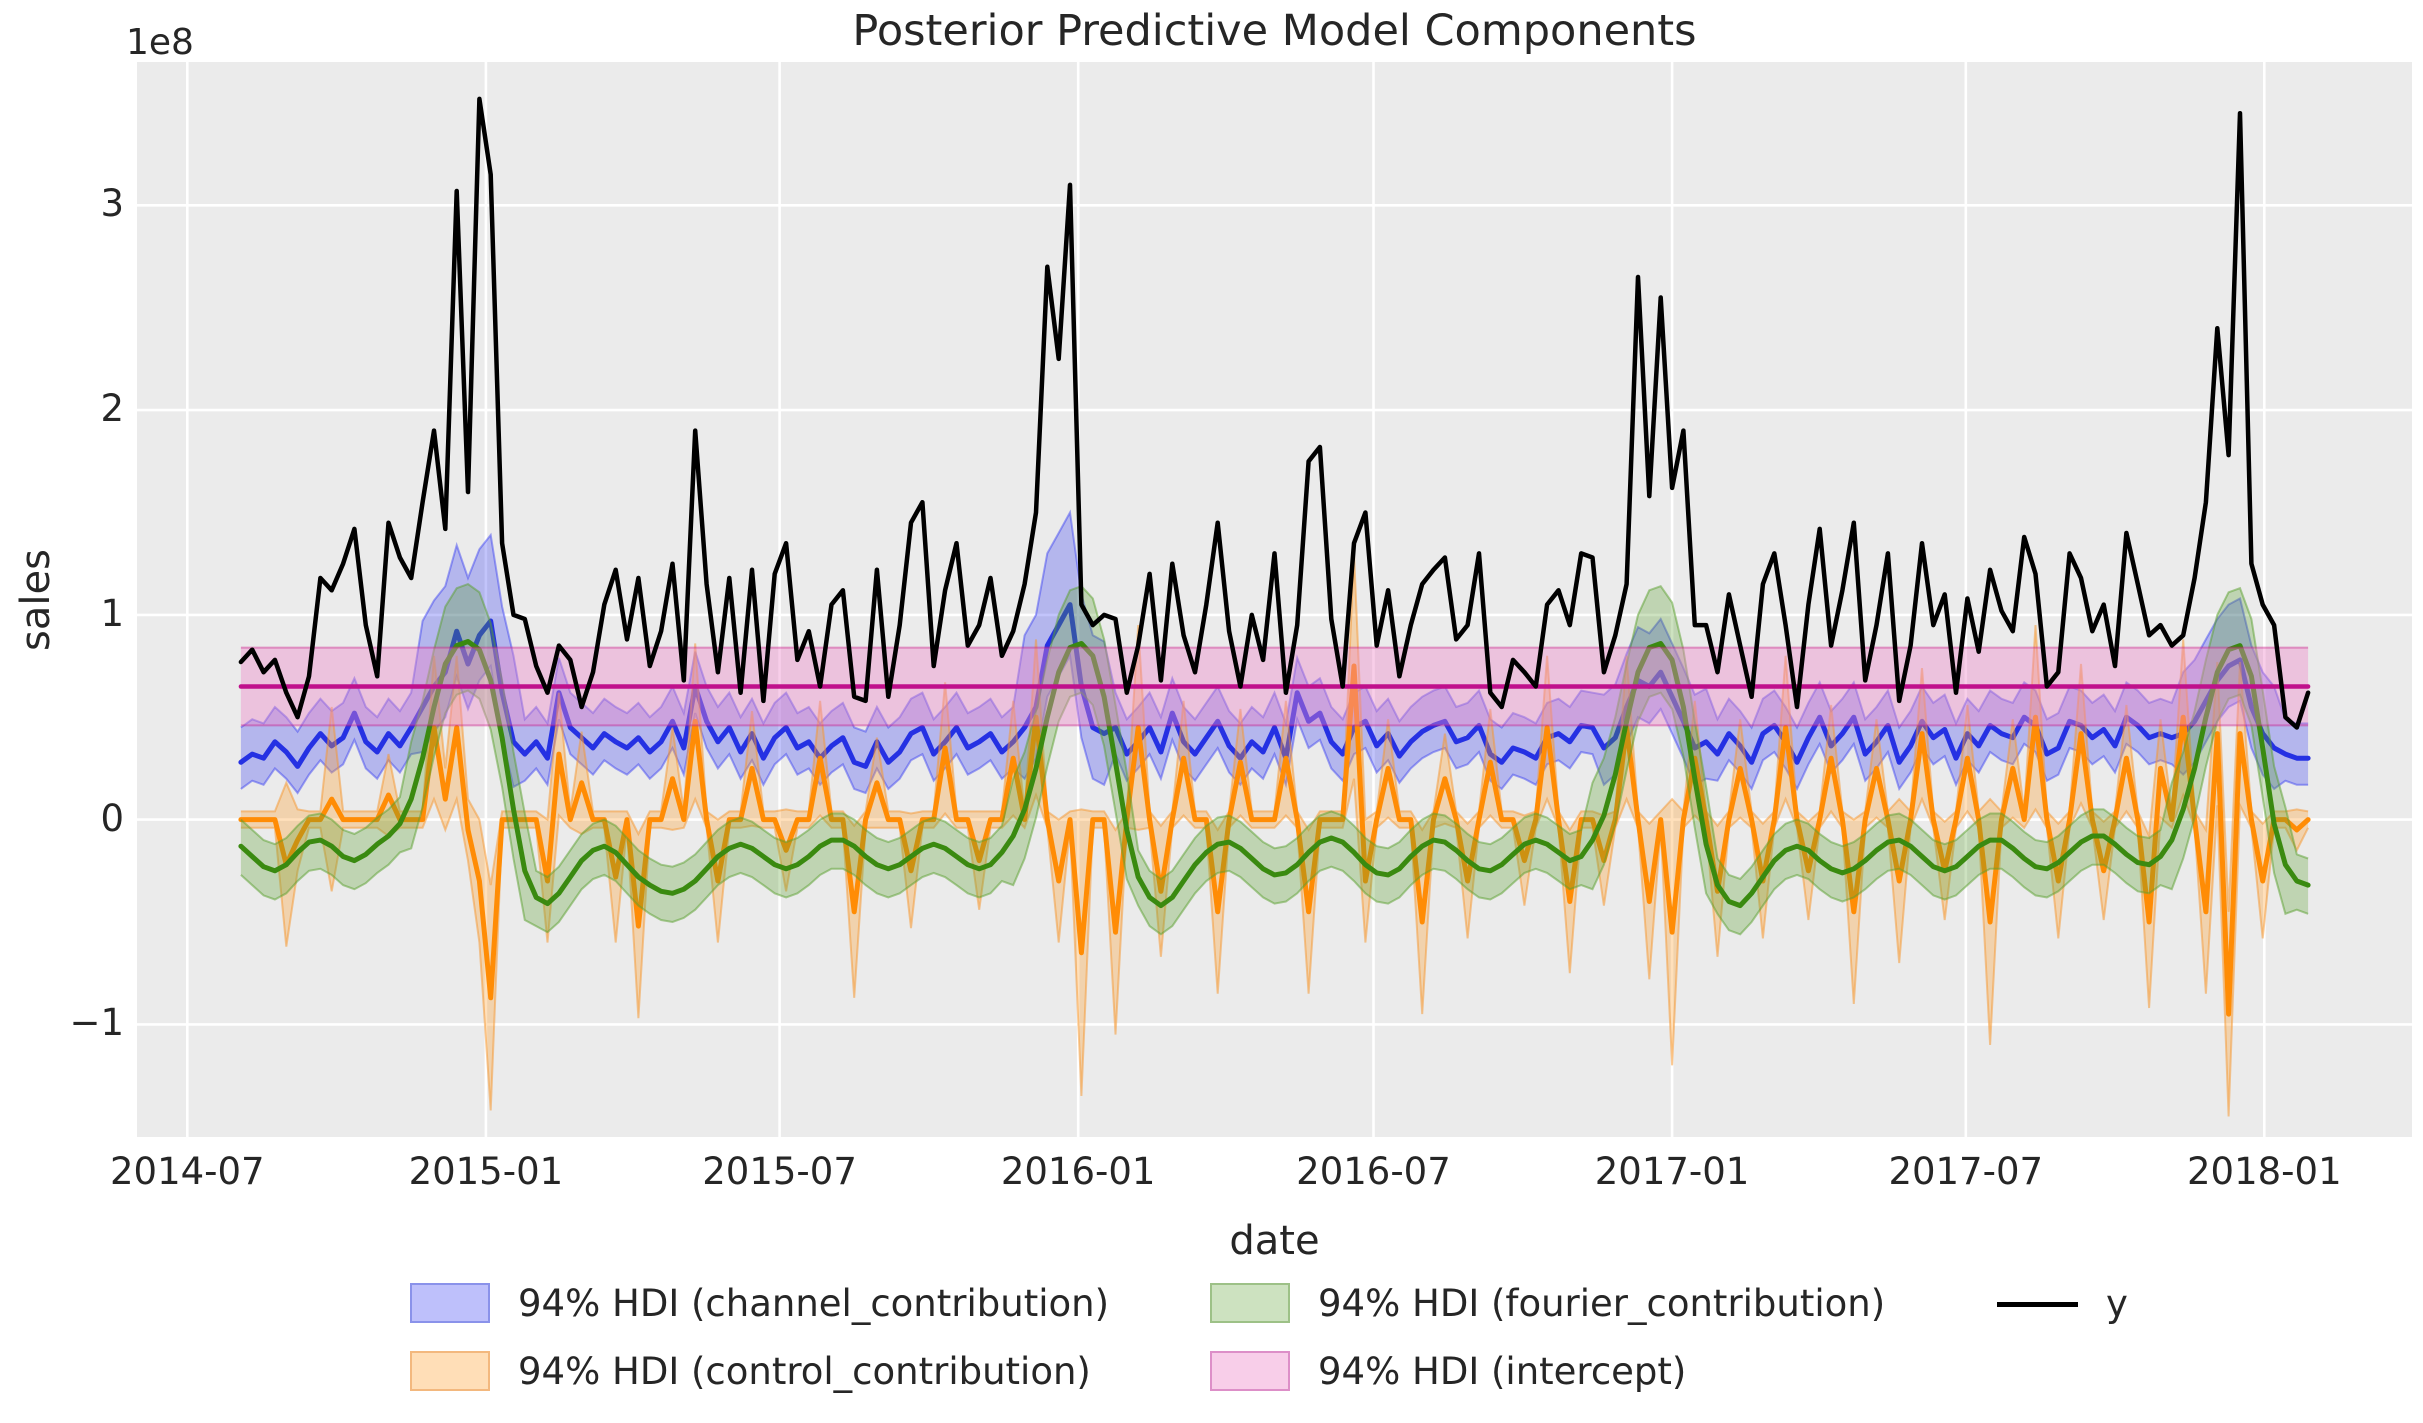 This screenshot has height=1423, width=2423. Describe the element at coordinates (1250, 1303) in the screenshot. I see `fourier-hdi-swatch-icon` at that location.